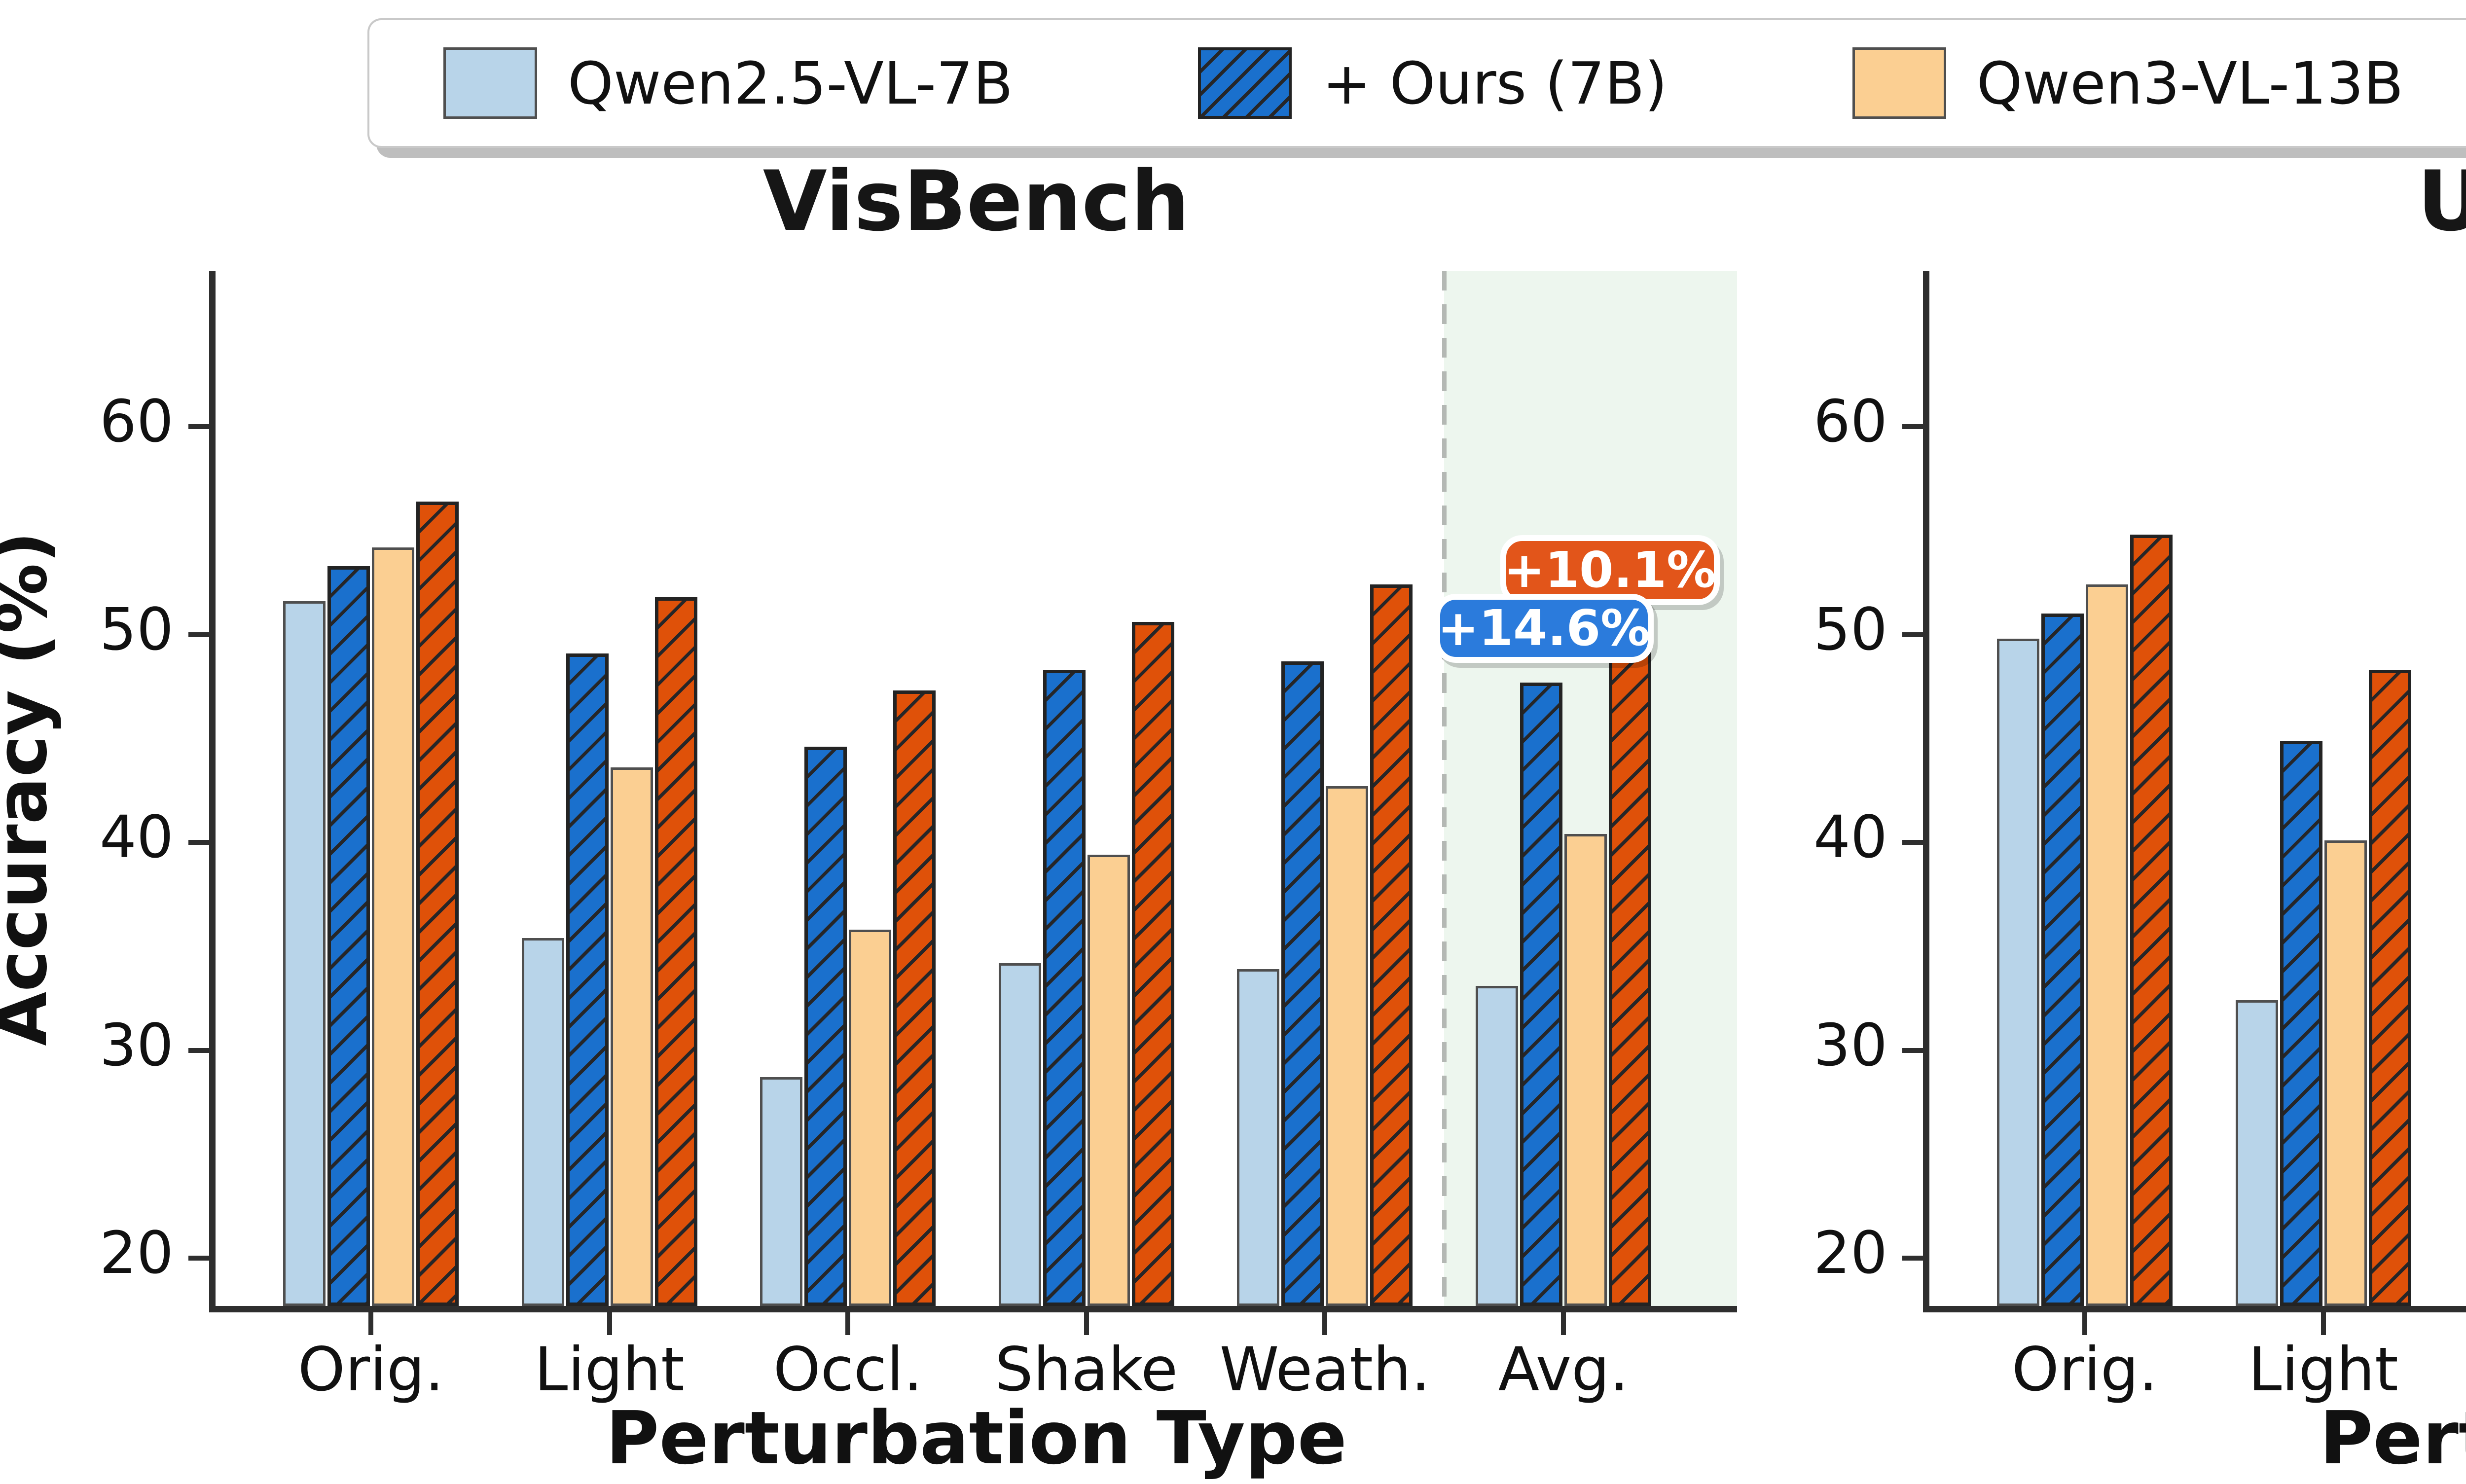  I want to click on legend-item-qwen2-5-vl-7b: Qwen2.5-VL-7B, so click(728, 83).